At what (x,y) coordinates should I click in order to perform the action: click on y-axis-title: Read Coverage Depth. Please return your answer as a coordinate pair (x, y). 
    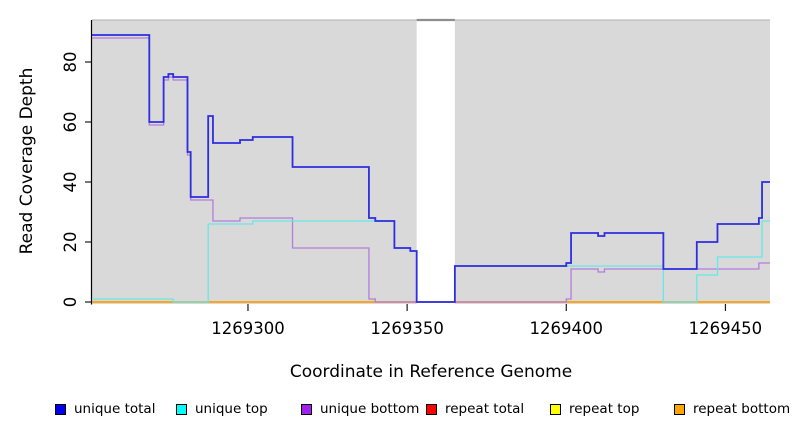
    Looking at the image, I should click on (27, 161).